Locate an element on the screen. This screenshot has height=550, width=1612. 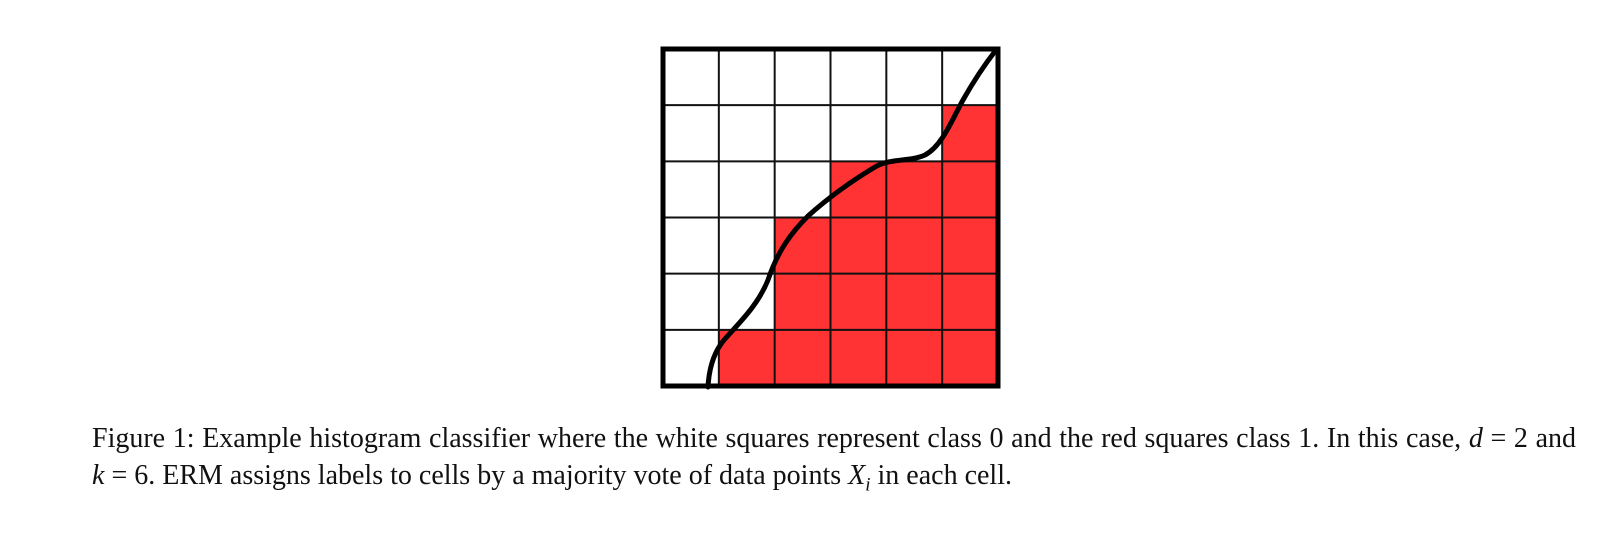
grid-cell-r3-c5-class1 is located at coordinates (970, 245).